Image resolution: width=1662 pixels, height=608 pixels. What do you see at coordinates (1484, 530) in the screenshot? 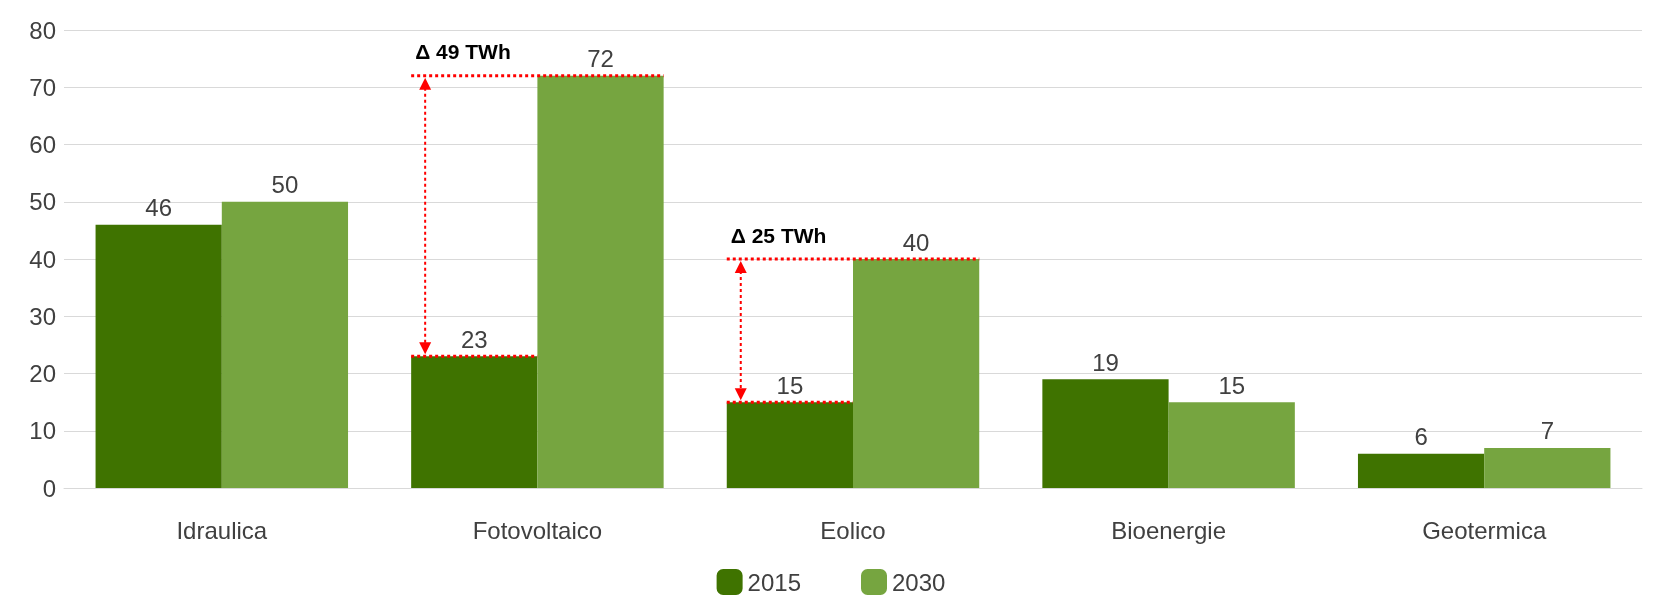
I see `x-tick-label: Geotermica` at bounding box center [1484, 530].